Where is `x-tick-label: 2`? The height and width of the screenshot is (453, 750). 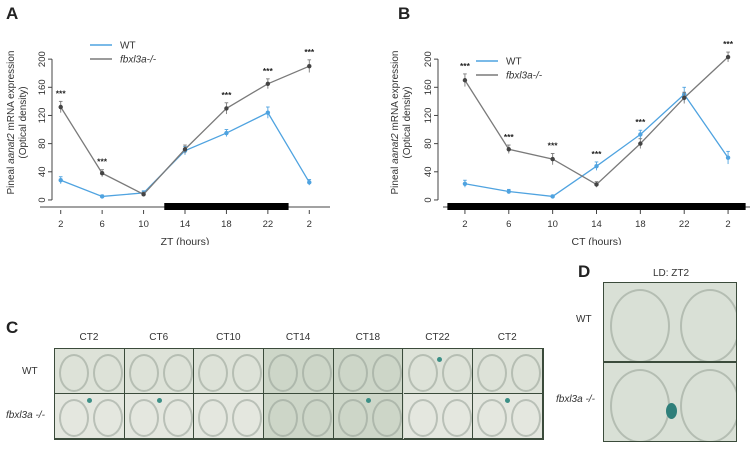
x-tick-label: 2 is located at coordinates (464, 224).